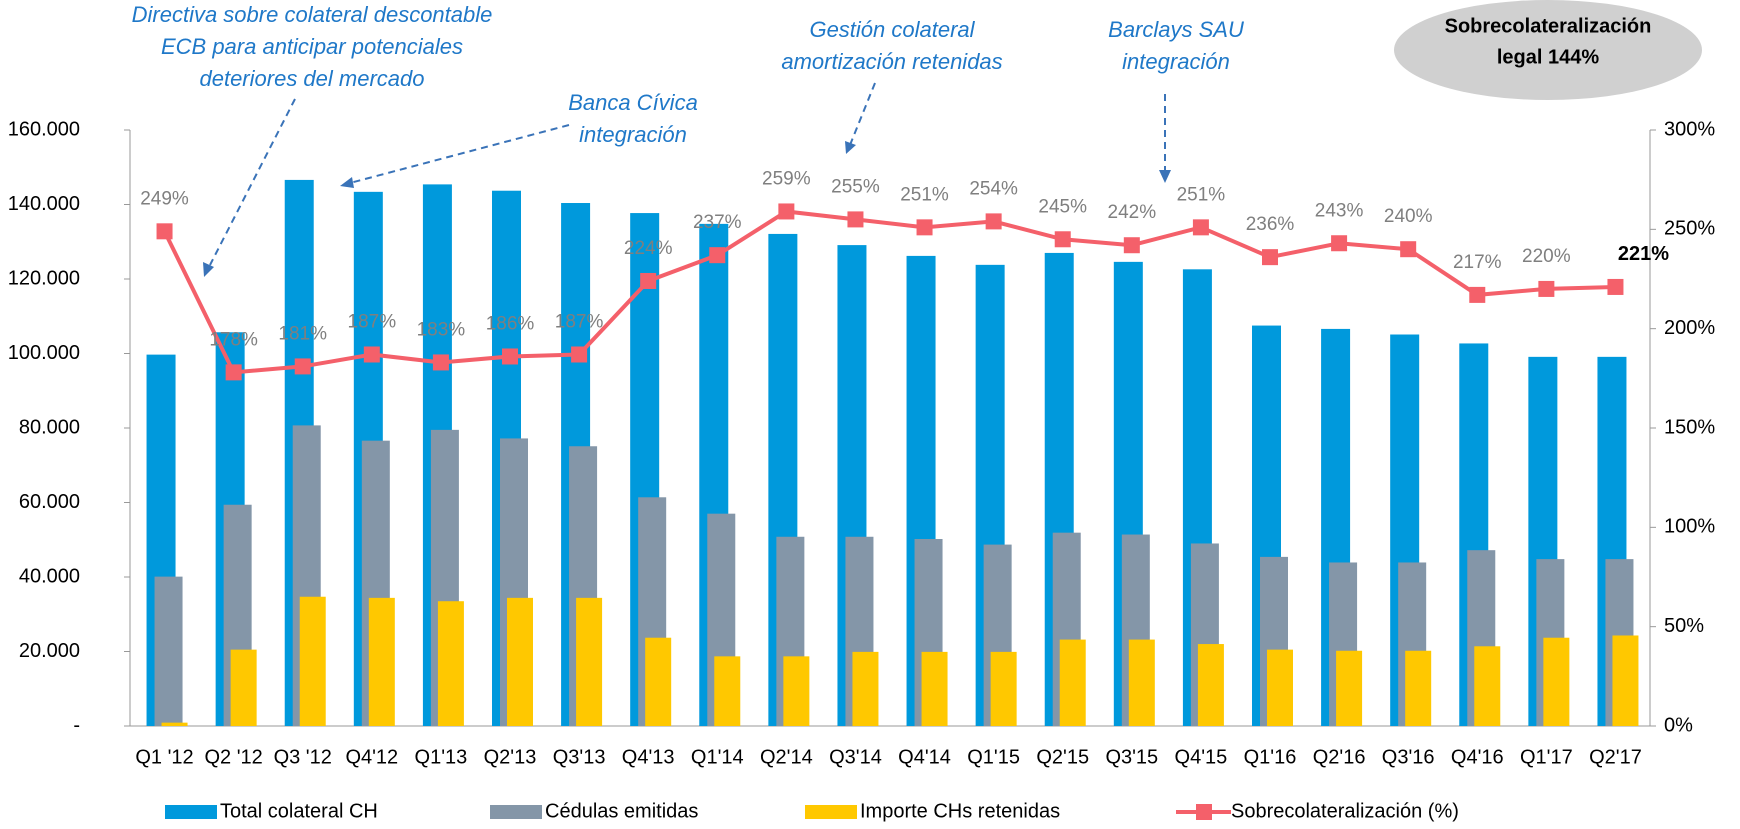 This screenshot has height=829, width=1740. What do you see at coordinates (371, 757) in the screenshot?
I see `x-tick-label: Q4'12` at bounding box center [371, 757].